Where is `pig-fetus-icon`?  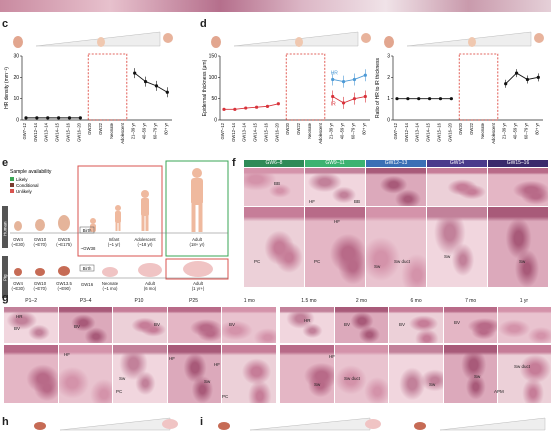 pig-fetus-icon is located at coordinates (40, 272).